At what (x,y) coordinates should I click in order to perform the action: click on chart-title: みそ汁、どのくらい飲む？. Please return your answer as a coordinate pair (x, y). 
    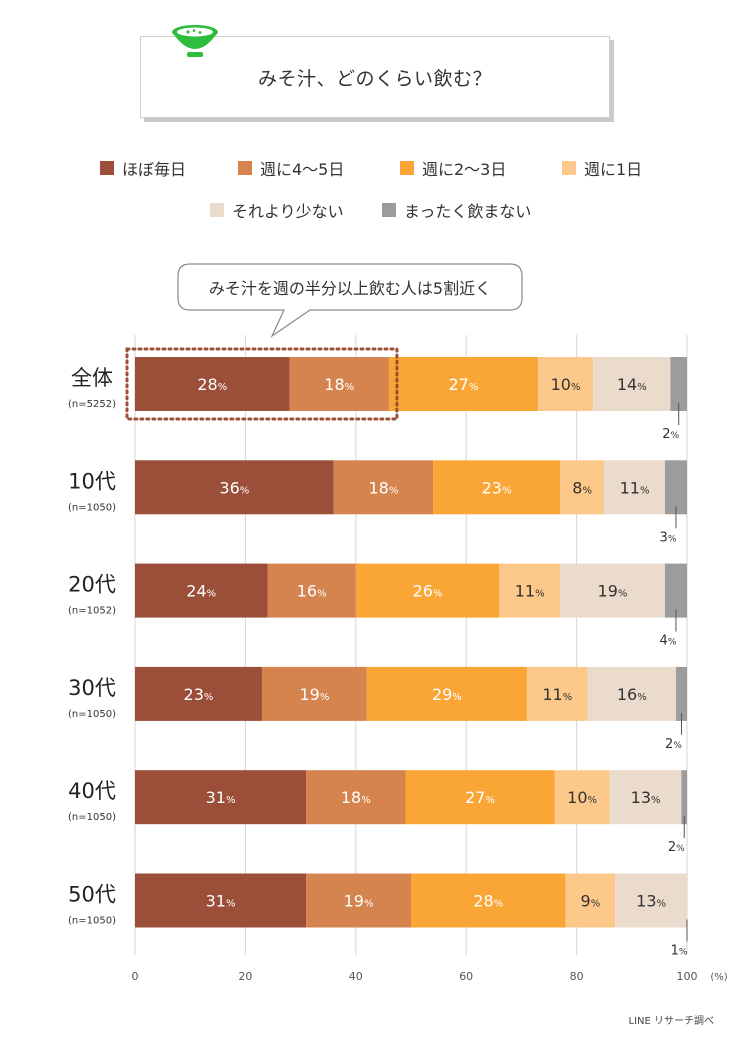
    Looking at the image, I should click on (374, 78).